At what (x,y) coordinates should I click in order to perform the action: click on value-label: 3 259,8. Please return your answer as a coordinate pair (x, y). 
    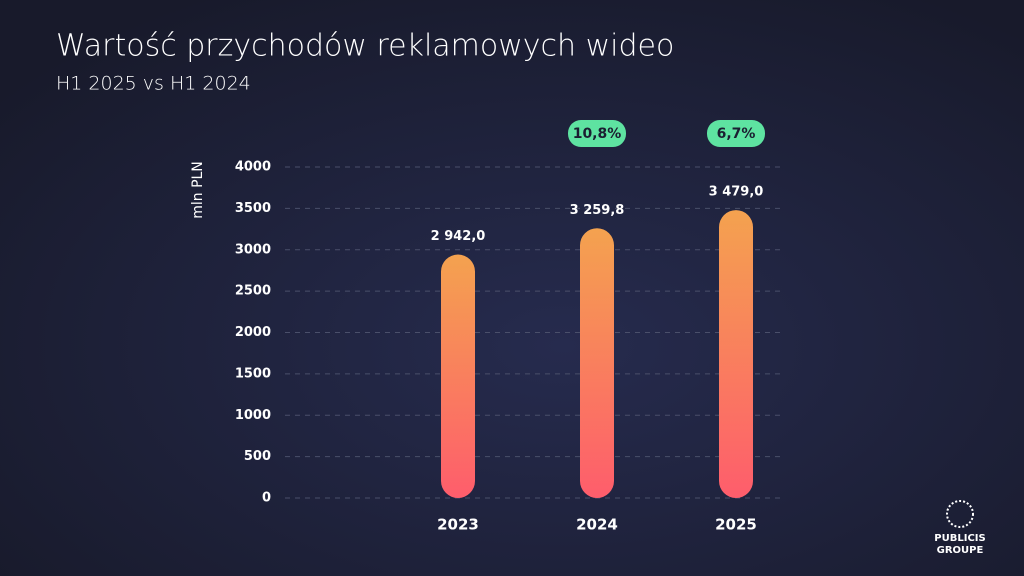
    Looking at the image, I should click on (597, 210).